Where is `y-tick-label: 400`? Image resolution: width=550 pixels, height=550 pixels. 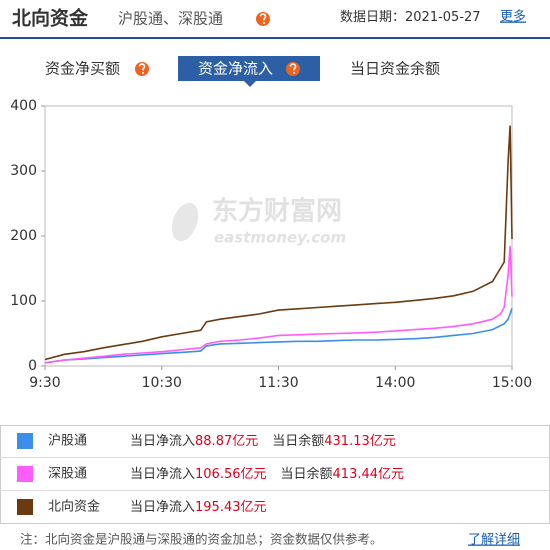
y-tick-label: 400 is located at coordinates (23, 106).